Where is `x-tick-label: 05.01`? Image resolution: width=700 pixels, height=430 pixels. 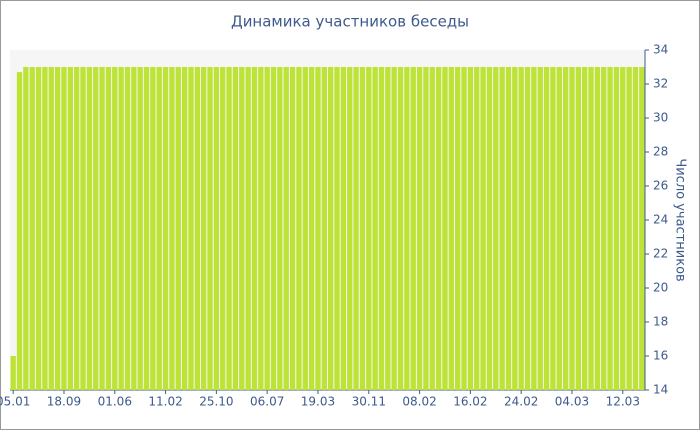
x-tick-label: 05.01 is located at coordinates (15, 402).